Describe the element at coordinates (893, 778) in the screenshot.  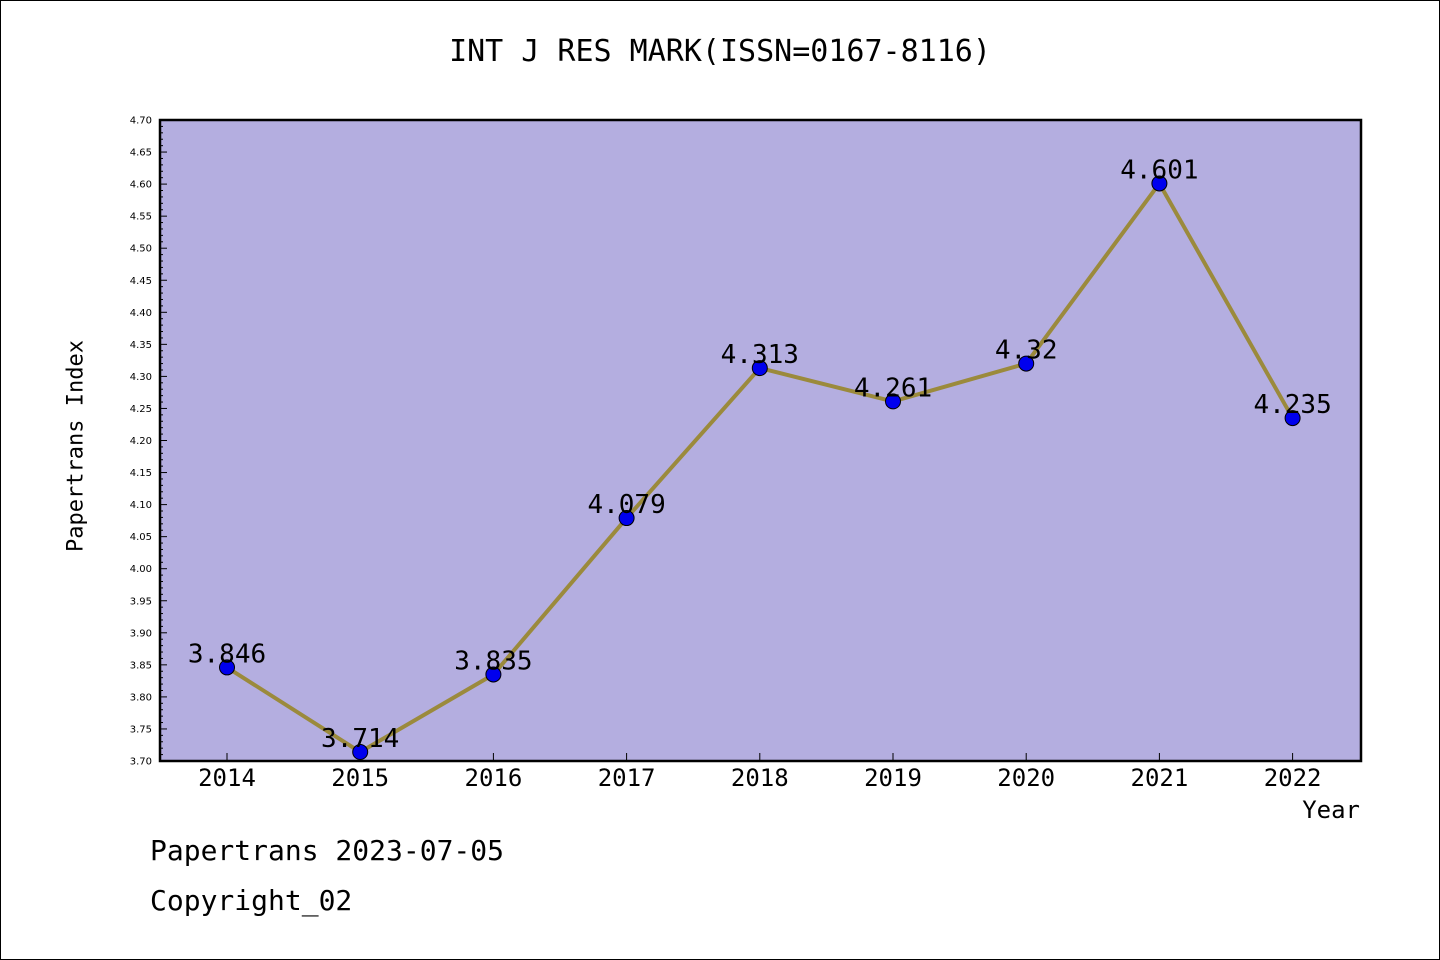
I see `x-tick-label: 2019` at that location.